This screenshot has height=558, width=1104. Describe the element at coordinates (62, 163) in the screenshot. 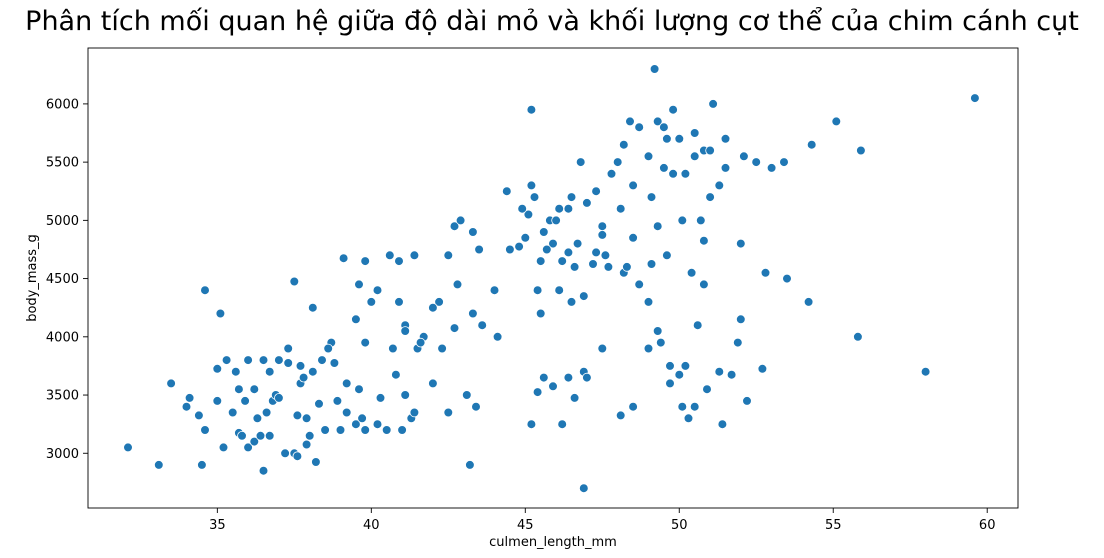

I see `y-tick-label: 5500` at that location.